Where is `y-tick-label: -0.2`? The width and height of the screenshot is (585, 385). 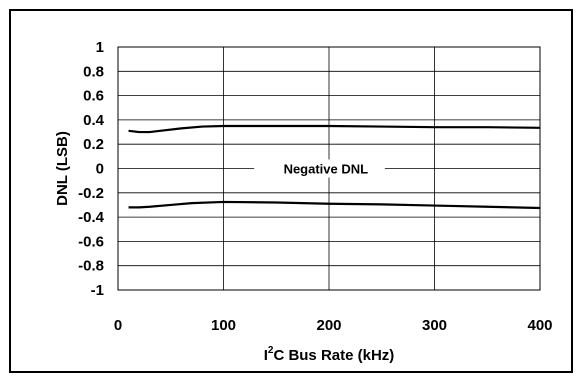 y-tick-label: -0.2 is located at coordinates (91, 193).